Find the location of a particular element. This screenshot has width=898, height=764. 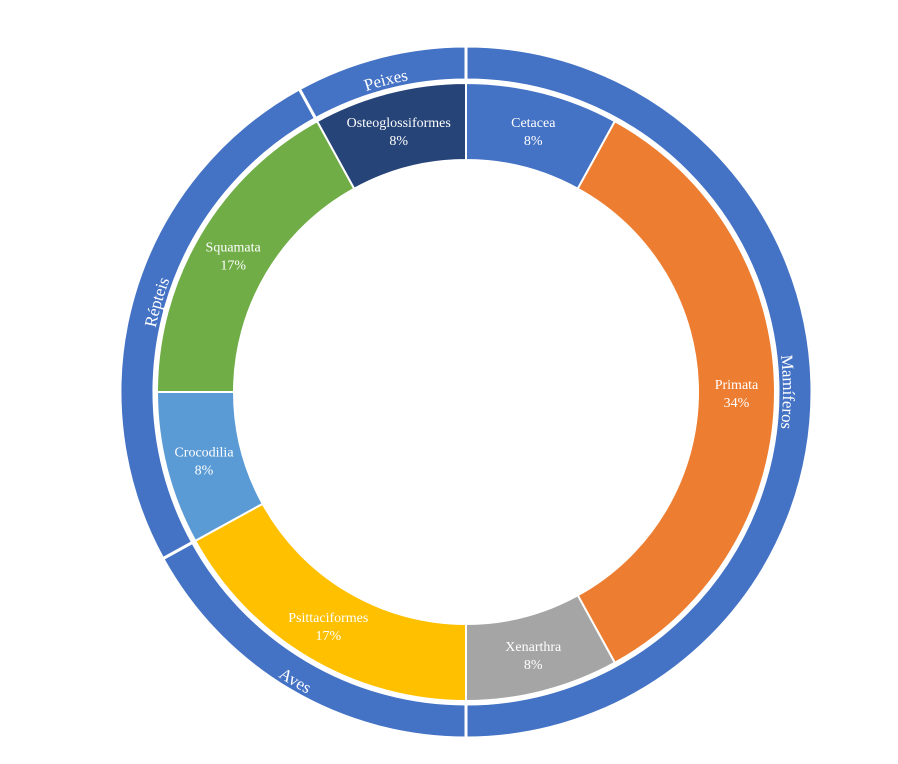

slice-label-cetacea: Cetacea 8% is located at coordinates (533, 132).